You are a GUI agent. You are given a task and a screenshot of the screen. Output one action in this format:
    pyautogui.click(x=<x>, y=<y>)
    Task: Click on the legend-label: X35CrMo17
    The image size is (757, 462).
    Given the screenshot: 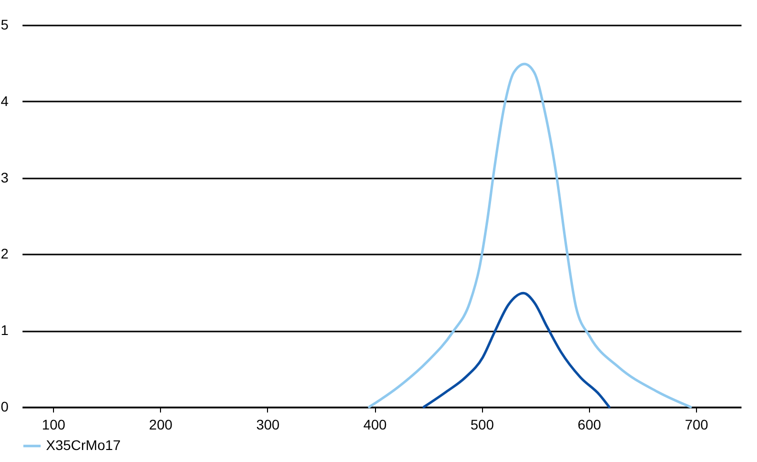 What is the action you would take?
    pyautogui.click(x=83, y=445)
    